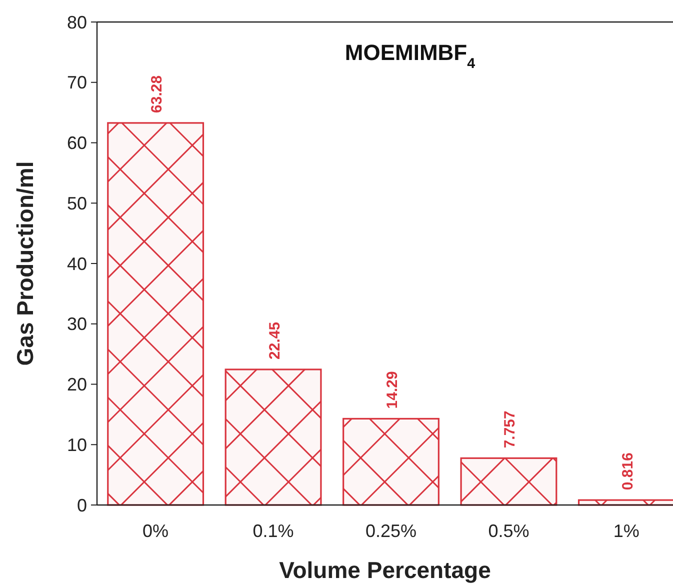  What do you see at coordinates (81, 505) in the screenshot?
I see `y-tick-label: 0` at bounding box center [81, 505].